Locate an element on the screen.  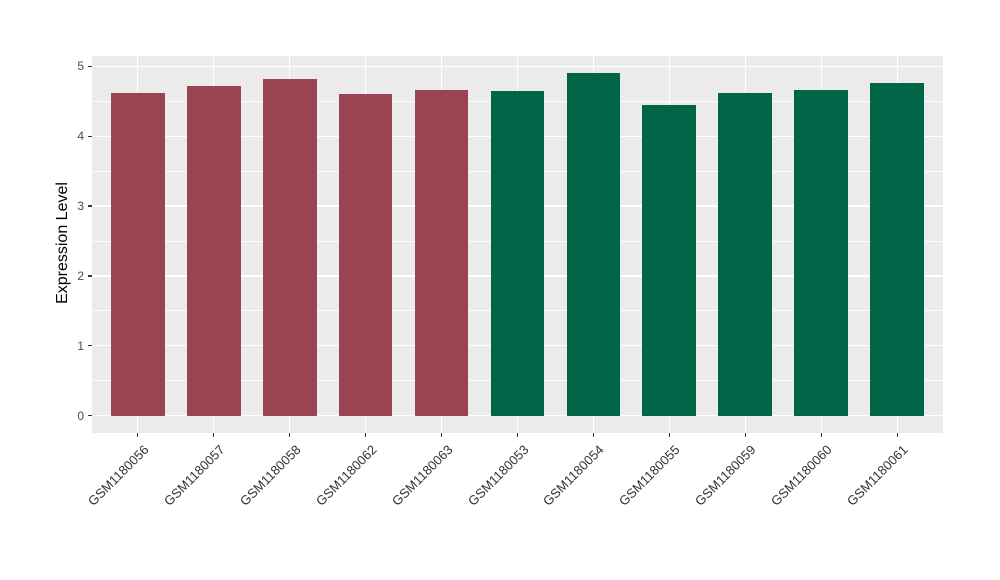
x-tick-label-GSM1180054: GSM1180054 is located at coordinates (574, 475).